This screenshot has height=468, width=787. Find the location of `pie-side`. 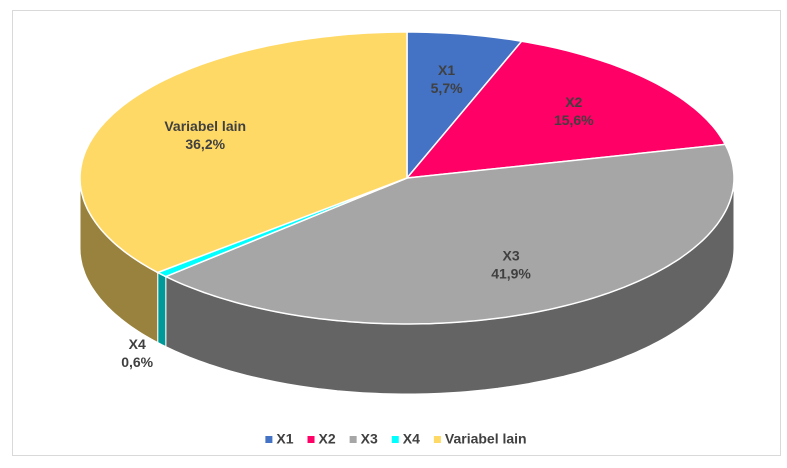

pie-side is located at coordinates (162, 309).